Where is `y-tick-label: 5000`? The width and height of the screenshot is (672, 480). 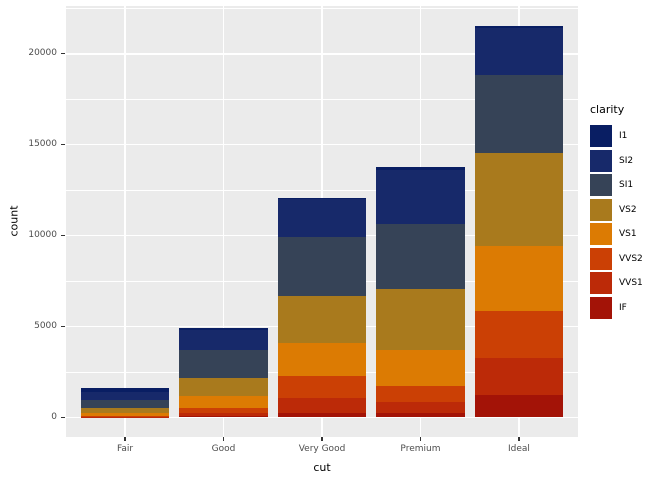 y-tick-label: 5000 is located at coordinates (45, 326).